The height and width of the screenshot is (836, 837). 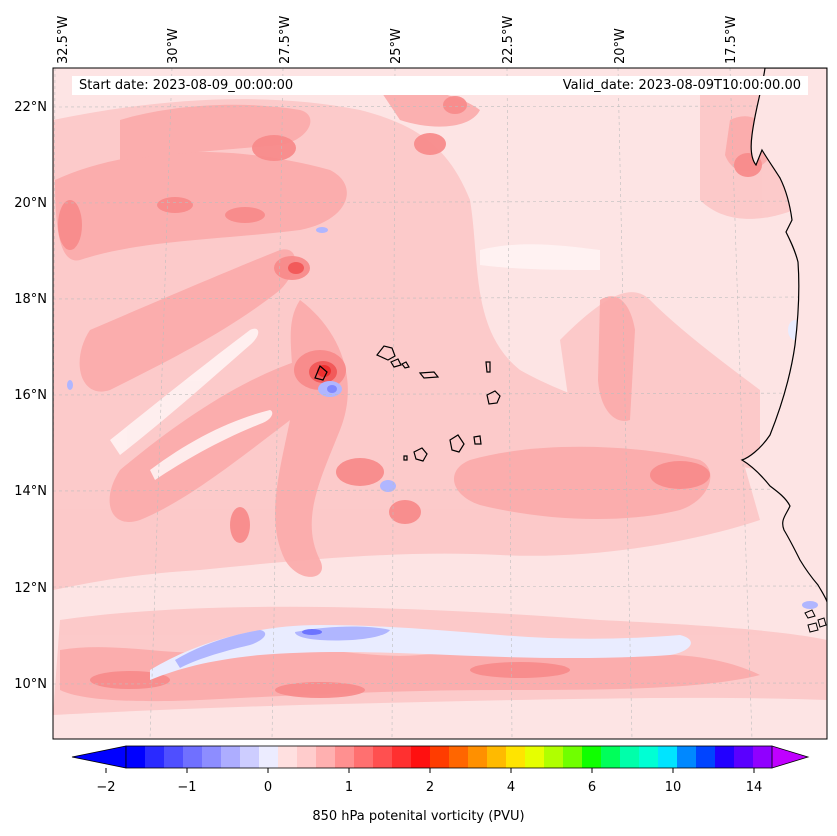 I want to click on cape-verde-islands, so click(x=407, y=403).